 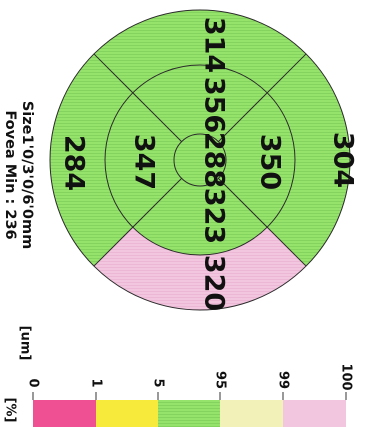 I want to click on size-label: Size1'0/3'0/6'0mm, so click(x=27, y=175).